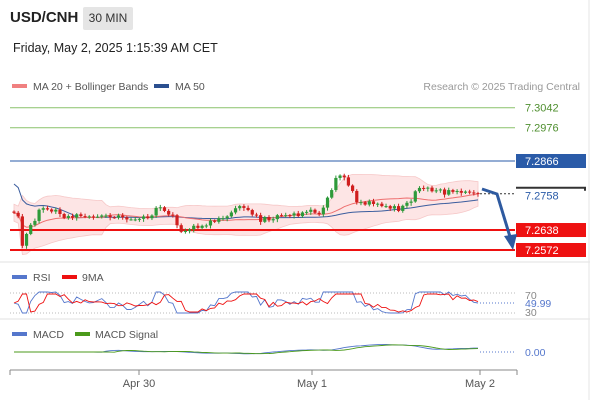 The width and height of the screenshot is (590, 400). Describe the element at coordinates (312, 384) in the screenshot. I see `x-tick-may1: May 1` at that location.